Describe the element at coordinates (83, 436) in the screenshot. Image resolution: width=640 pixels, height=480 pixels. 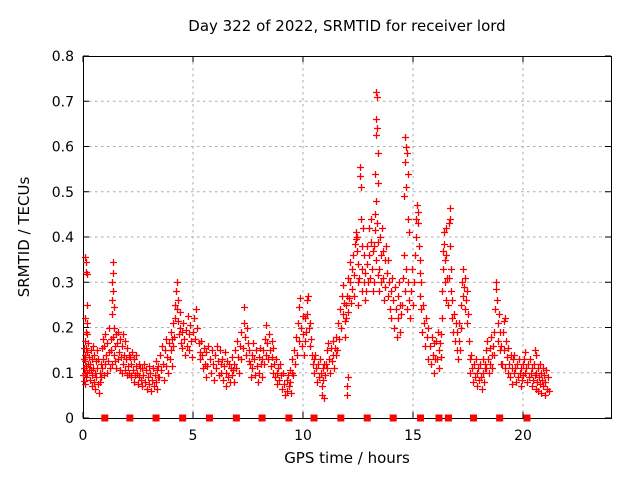
I see `x-tick-label: 0` at that location.